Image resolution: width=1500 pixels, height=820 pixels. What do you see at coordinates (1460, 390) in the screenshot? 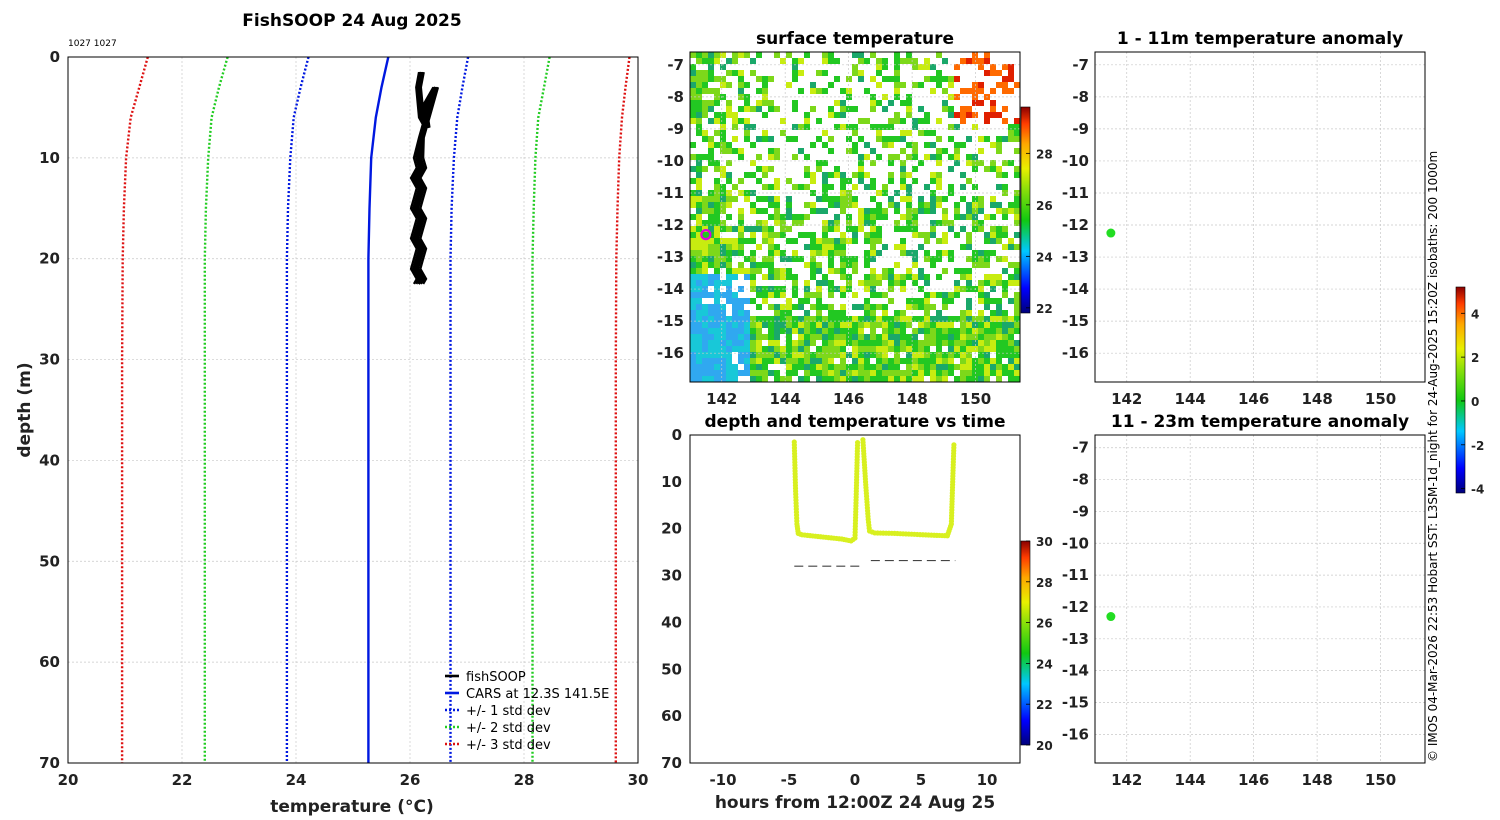
I see `anomaly-colorbar` at bounding box center [1460, 390].